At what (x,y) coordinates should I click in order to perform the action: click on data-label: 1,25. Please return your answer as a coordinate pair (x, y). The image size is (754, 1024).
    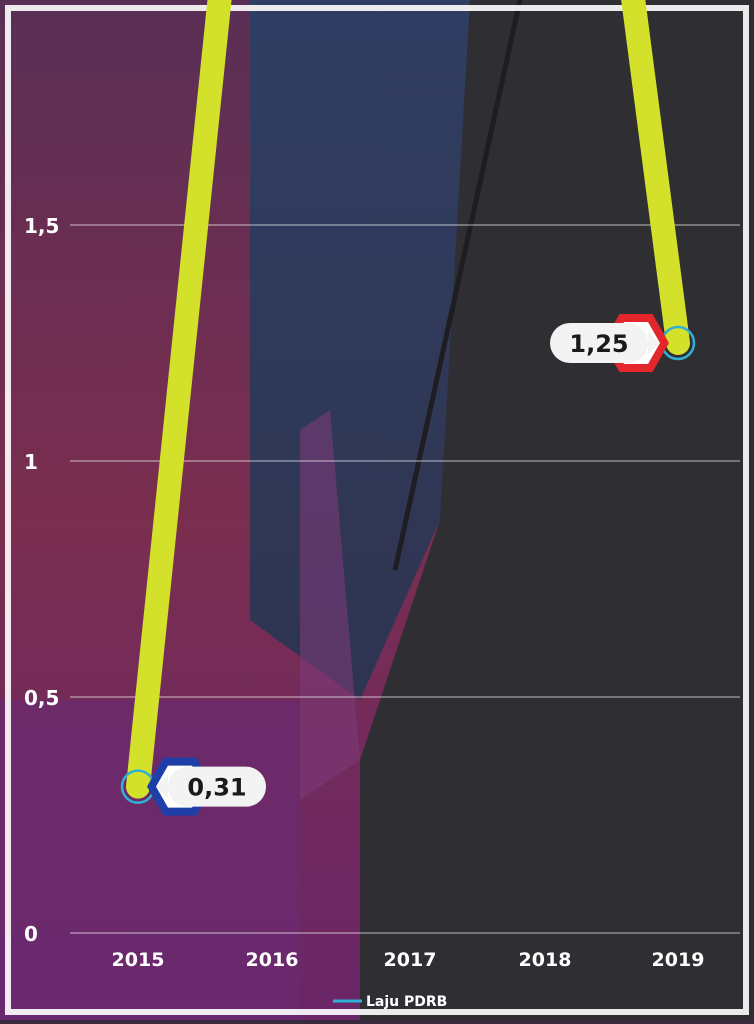
    Looking at the image, I should click on (609, 343).